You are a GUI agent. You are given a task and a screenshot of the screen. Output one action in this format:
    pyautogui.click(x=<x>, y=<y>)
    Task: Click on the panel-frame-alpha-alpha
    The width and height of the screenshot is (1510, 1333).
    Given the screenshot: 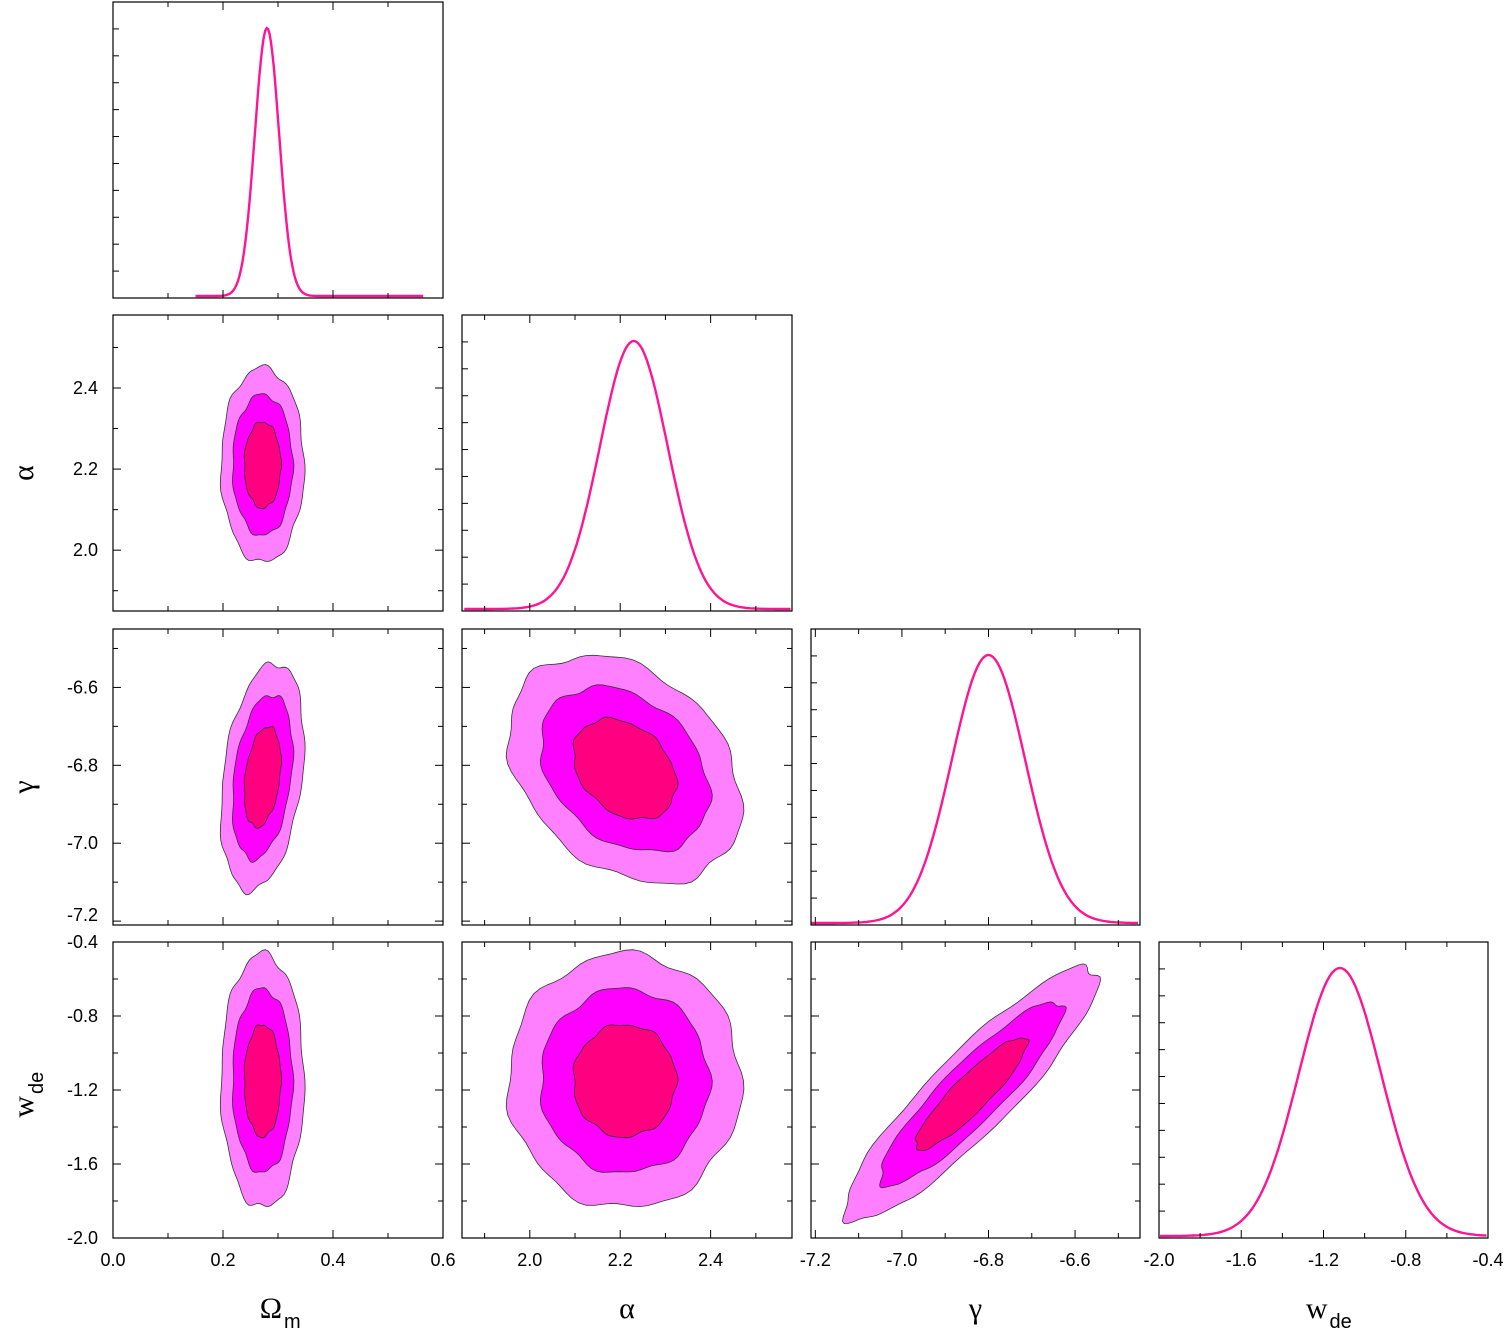 What is the action you would take?
    pyautogui.click(x=627, y=463)
    